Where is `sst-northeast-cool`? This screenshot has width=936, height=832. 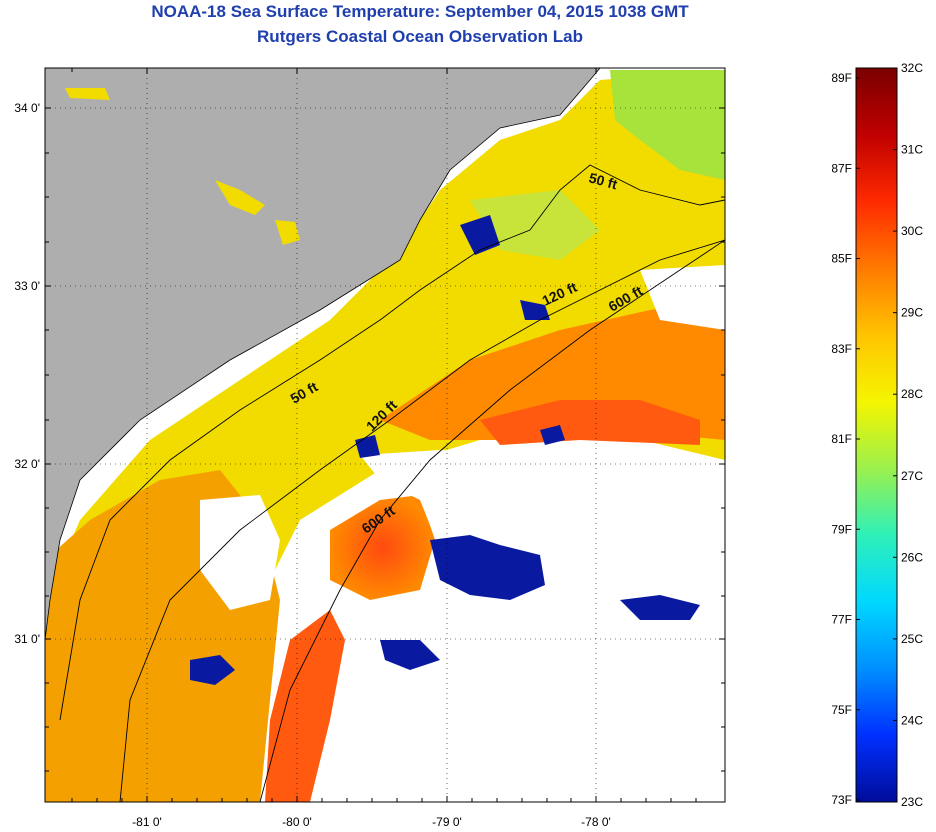
sst-northeast-cool is located at coordinates (667, 125).